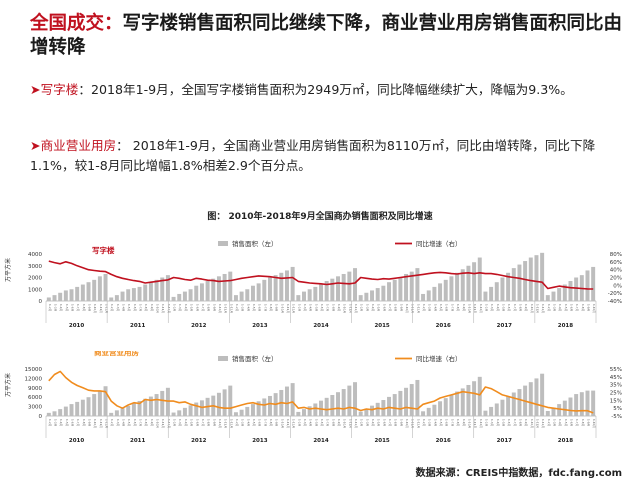  What do you see at coordinates (282, 423) in the screenshot?
I see `month-tick-label: 1-10月` at bounding box center [282, 423].